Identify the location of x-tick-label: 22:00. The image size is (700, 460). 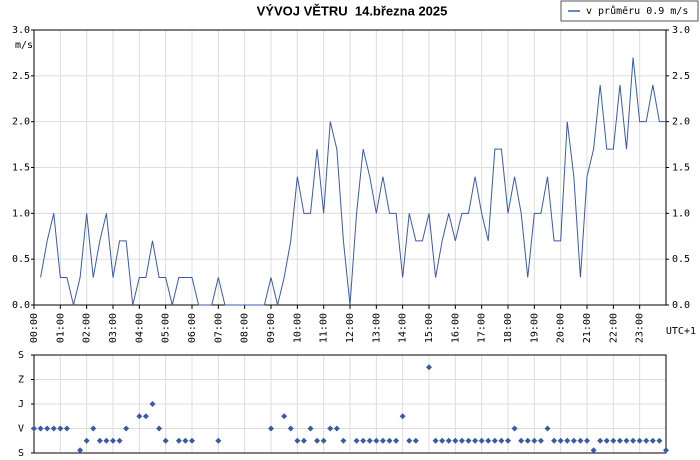
(613, 328).